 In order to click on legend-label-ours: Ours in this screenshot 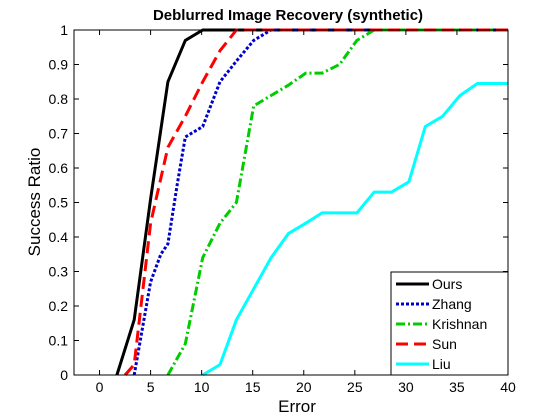, I will do `click(447, 284)`.